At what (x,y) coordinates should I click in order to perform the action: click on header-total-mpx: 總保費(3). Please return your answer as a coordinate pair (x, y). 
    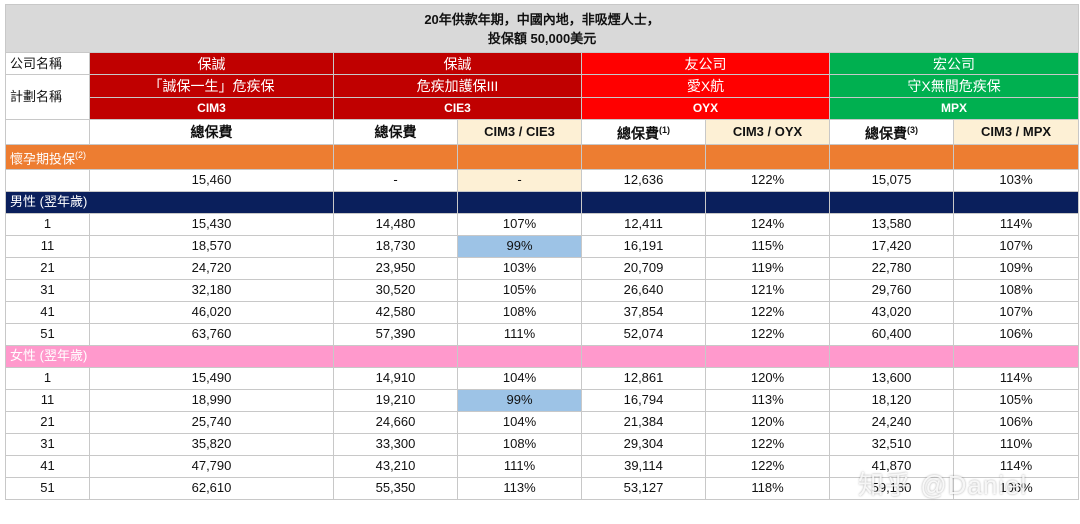
    Looking at the image, I should click on (891, 132).